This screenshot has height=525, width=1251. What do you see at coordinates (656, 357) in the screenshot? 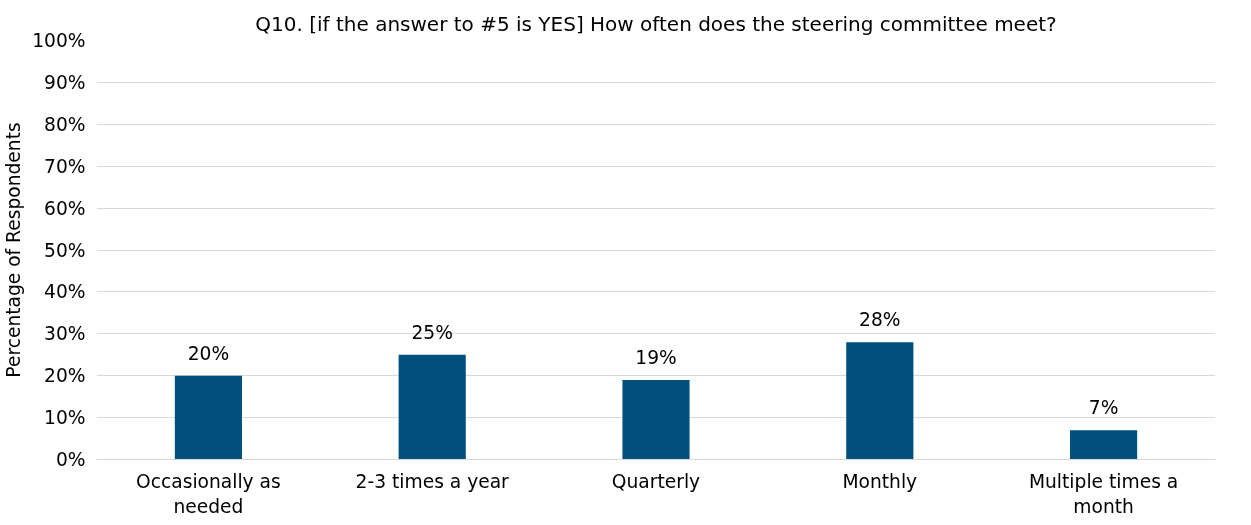
I see `data-label: 19%` at bounding box center [656, 357].